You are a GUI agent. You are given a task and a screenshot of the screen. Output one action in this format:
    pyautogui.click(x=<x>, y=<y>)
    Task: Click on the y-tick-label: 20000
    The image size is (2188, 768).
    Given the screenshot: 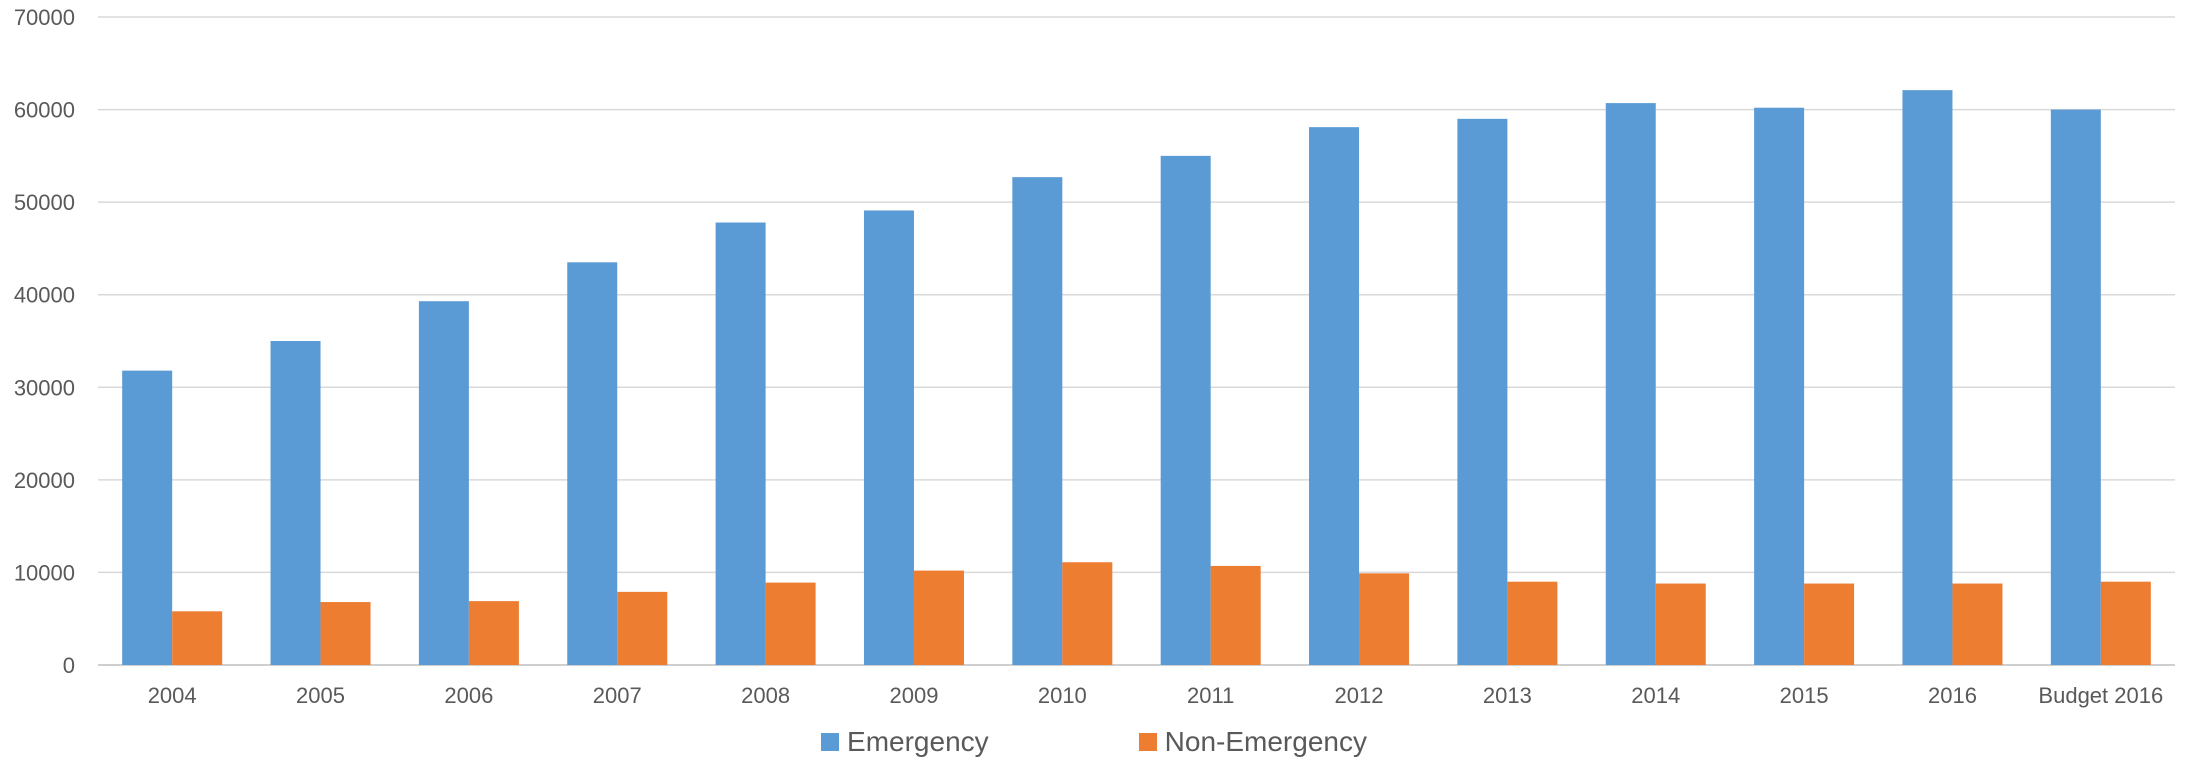 What is the action you would take?
    pyautogui.click(x=44, y=480)
    